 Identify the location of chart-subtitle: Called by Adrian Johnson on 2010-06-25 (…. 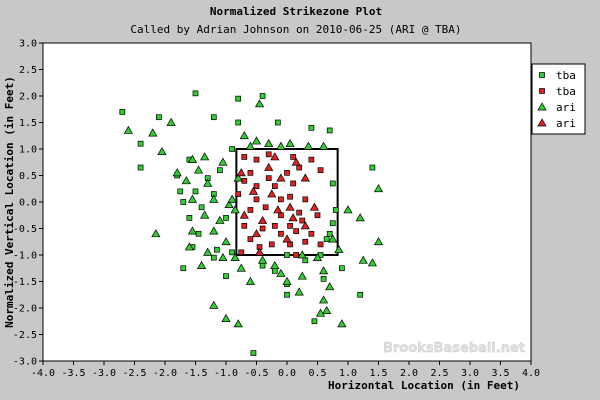
(295, 29).